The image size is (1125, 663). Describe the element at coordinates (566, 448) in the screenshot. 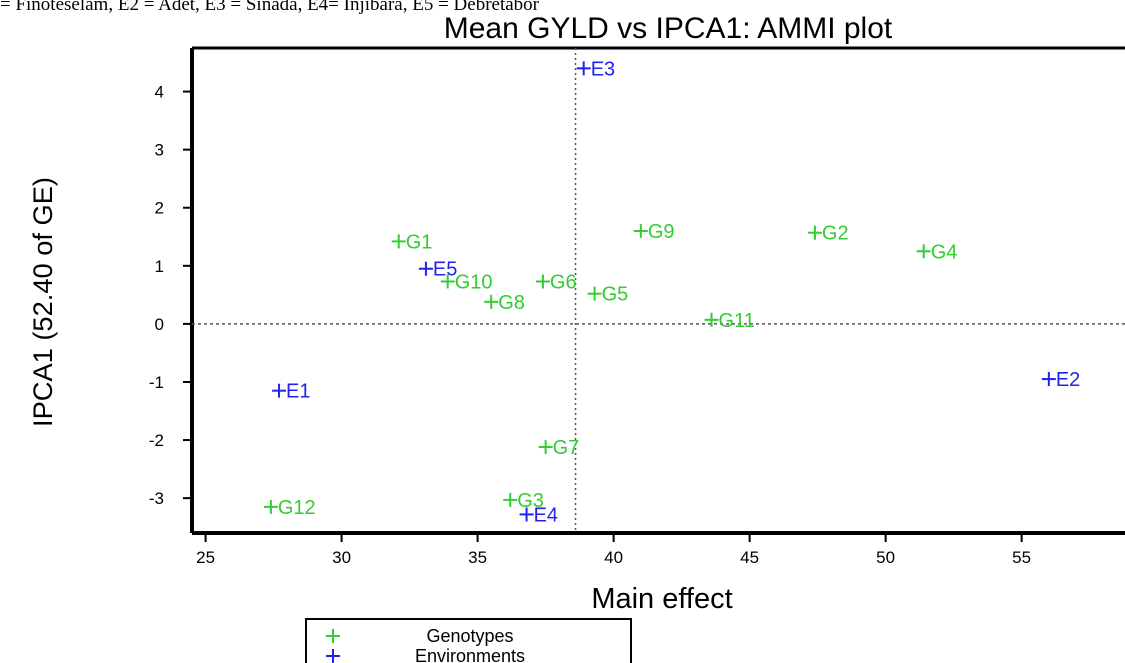

I see `point-label: G7` at that location.